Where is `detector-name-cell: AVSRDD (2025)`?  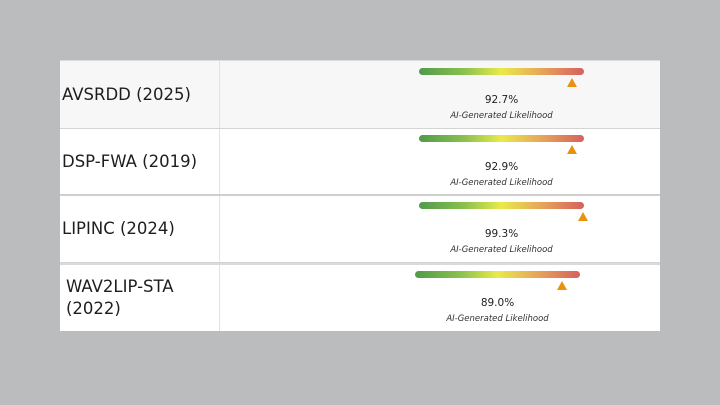 detector-name-cell: AVSRDD (2025) is located at coordinates (140, 94).